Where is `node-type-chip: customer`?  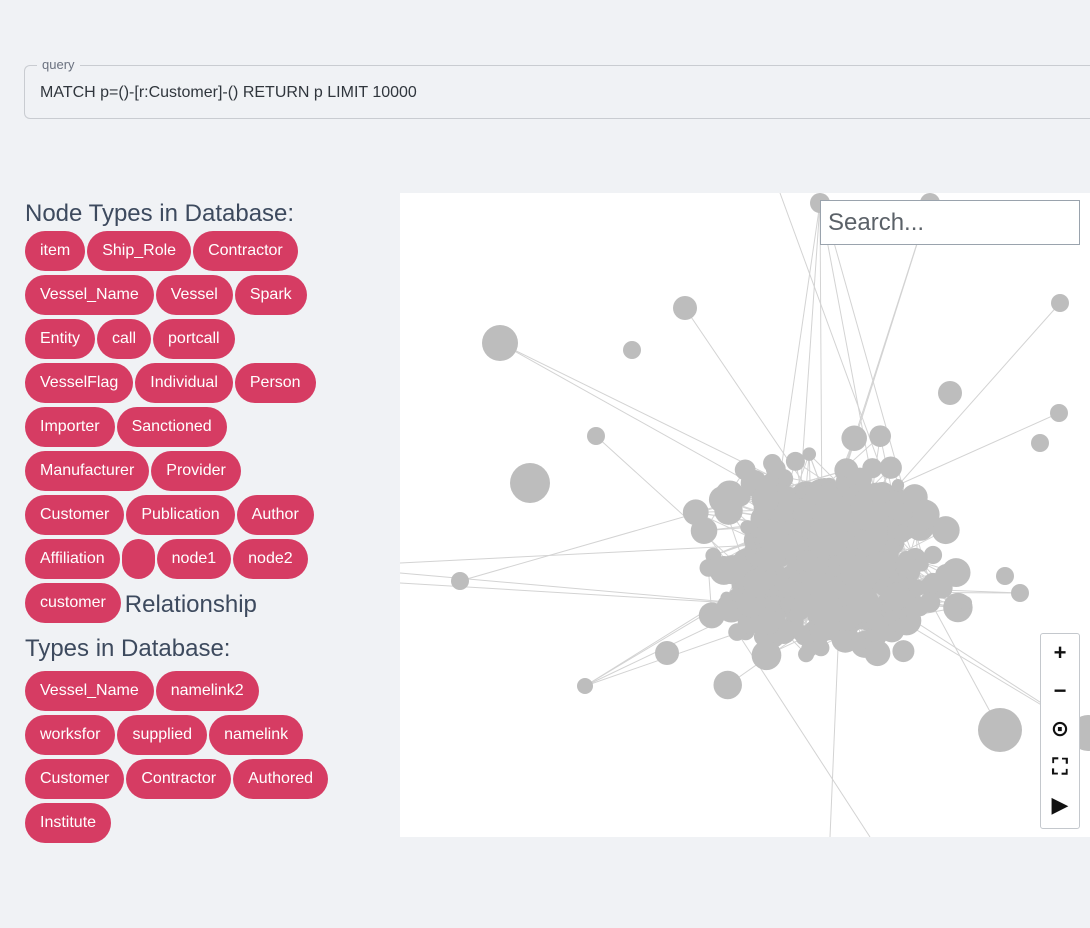
node-type-chip: customer is located at coordinates (73, 603).